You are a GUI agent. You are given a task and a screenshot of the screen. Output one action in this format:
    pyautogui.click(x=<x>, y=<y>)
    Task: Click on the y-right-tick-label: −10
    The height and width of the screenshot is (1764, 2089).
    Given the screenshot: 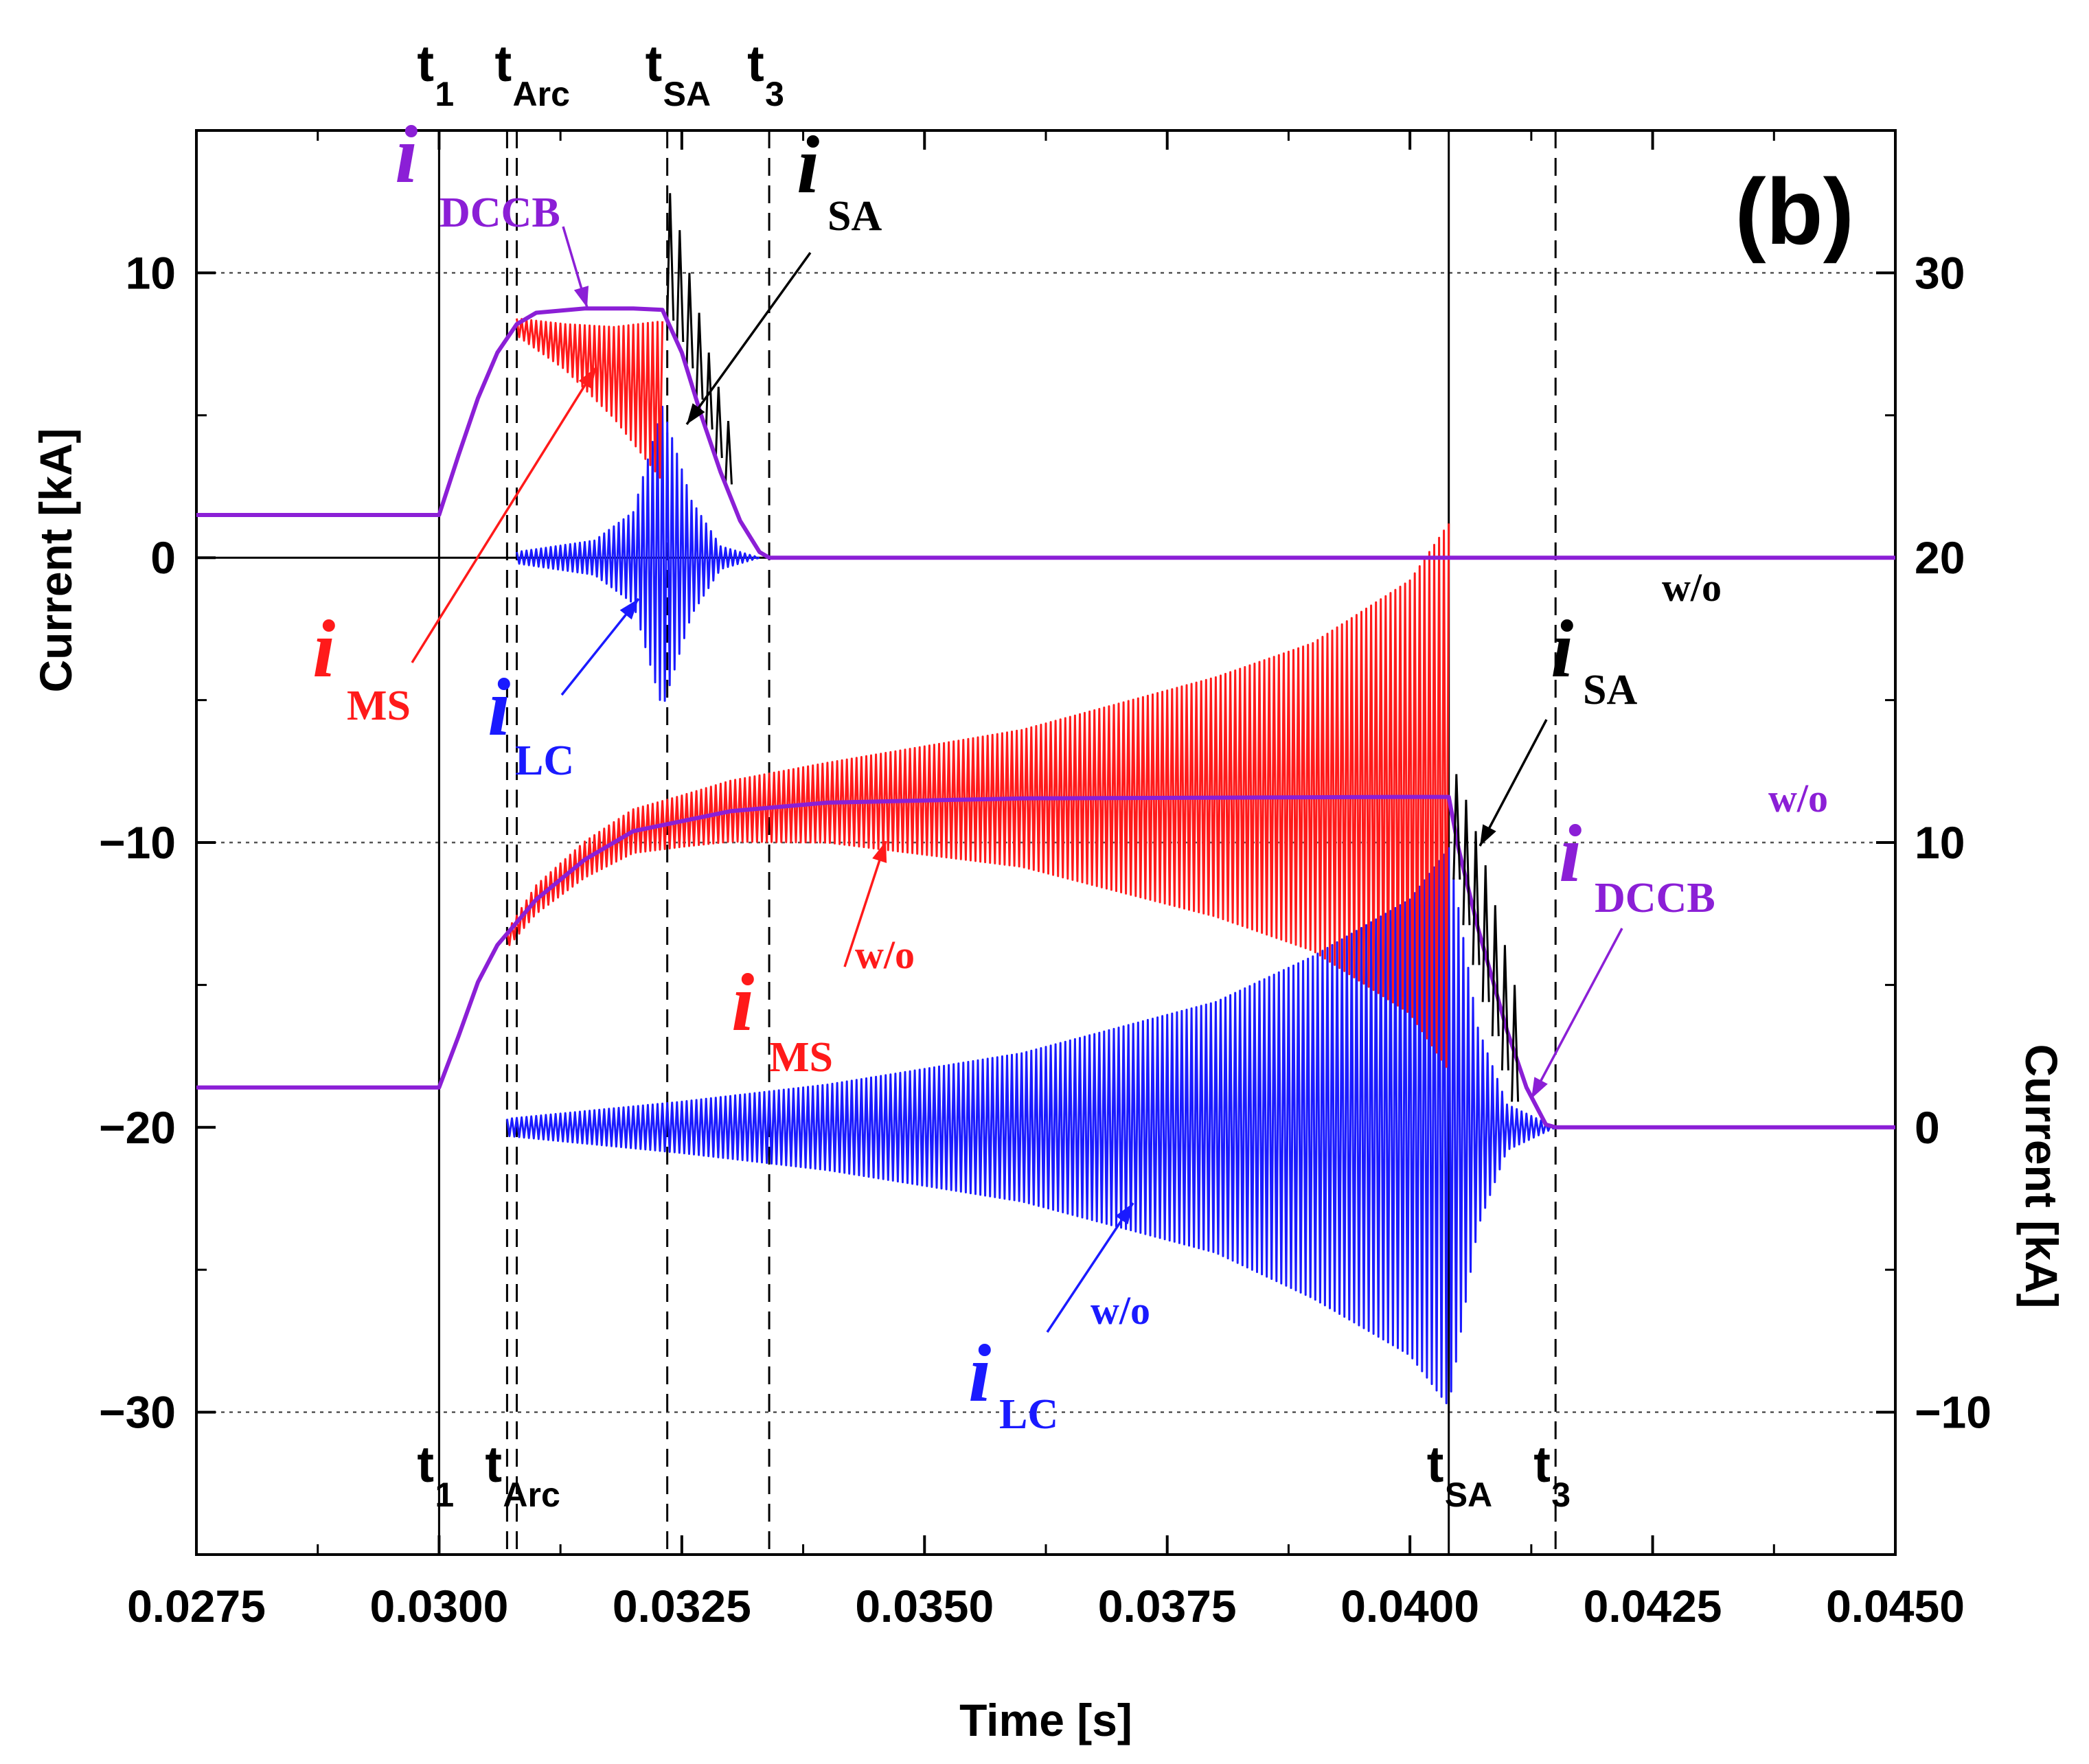 What is the action you would take?
    pyautogui.click(x=1953, y=1412)
    